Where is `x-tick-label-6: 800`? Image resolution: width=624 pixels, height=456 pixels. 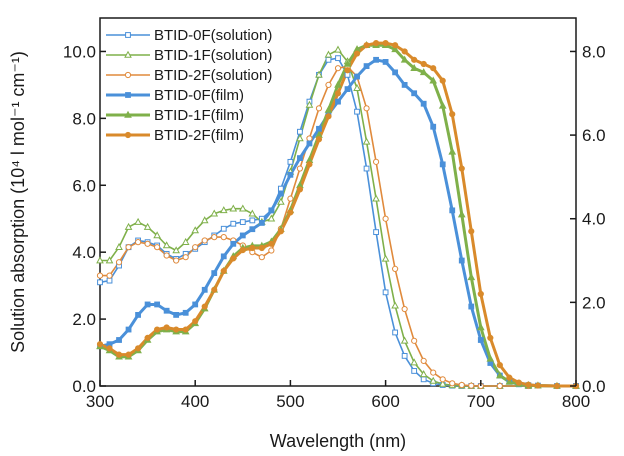
x-tick-label-6: 800 is located at coordinates (576, 401).